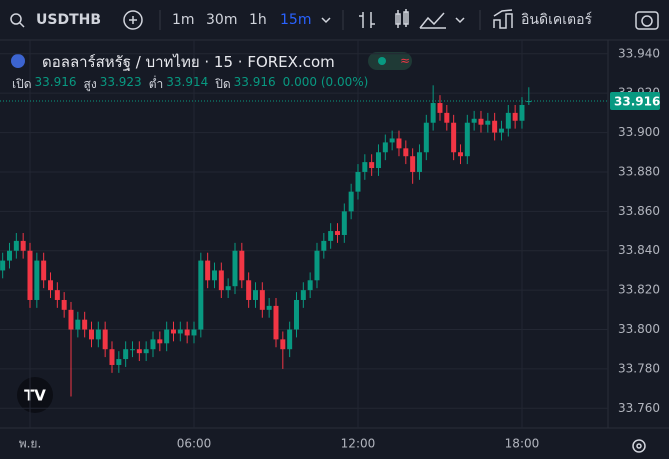  I want to click on y-tick-label: 33.860, so click(639, 211).